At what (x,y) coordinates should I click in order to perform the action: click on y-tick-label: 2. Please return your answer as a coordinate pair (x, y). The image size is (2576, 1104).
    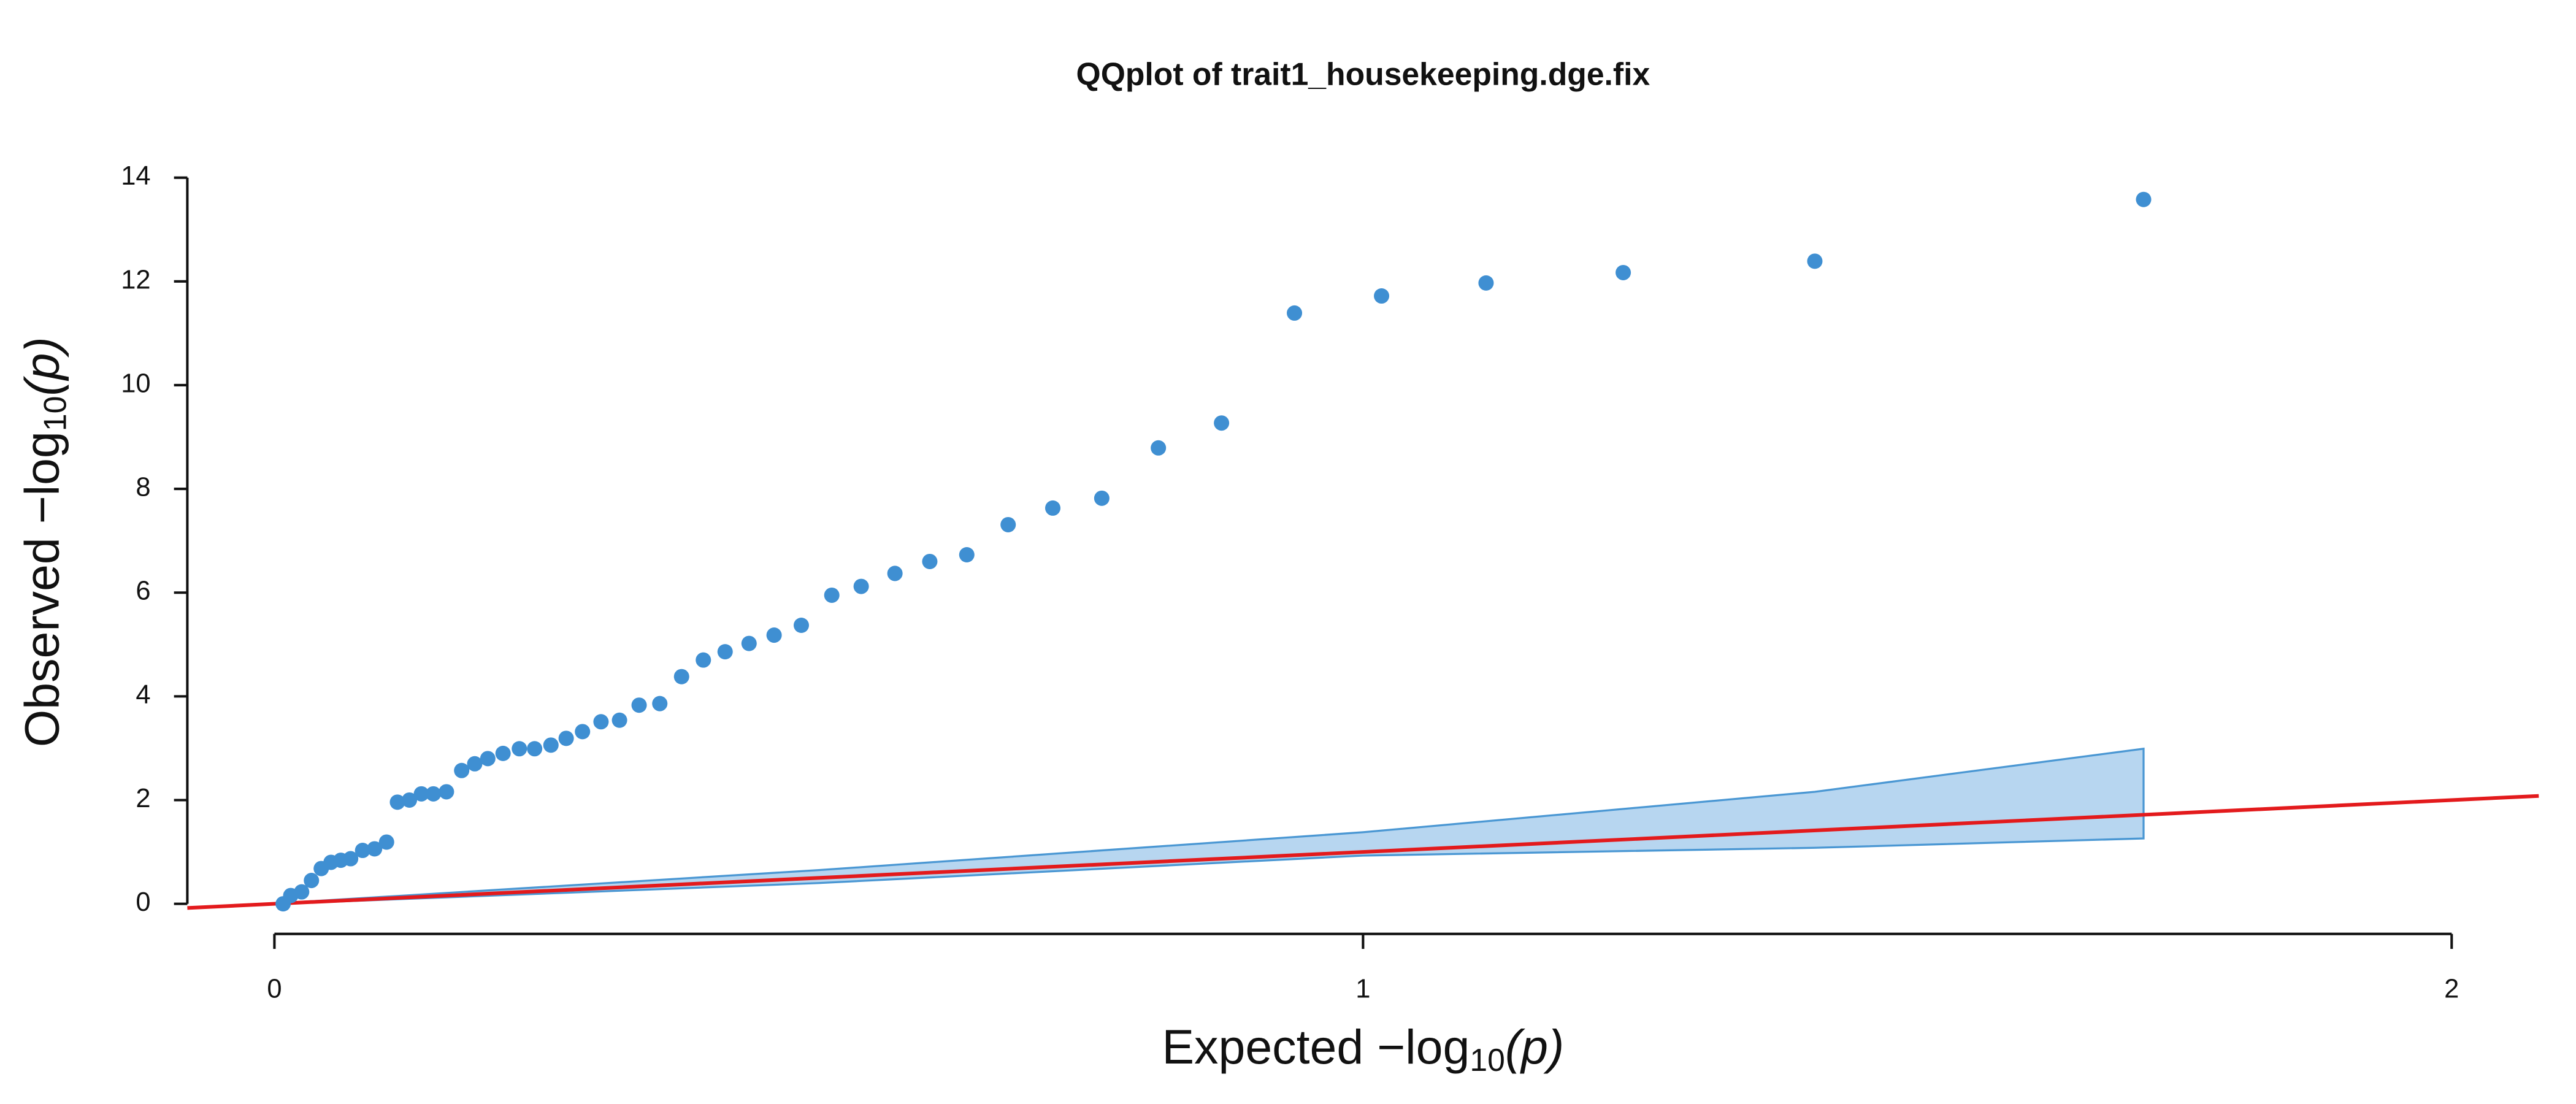
    Looking at the image, I should click on (143, 798).